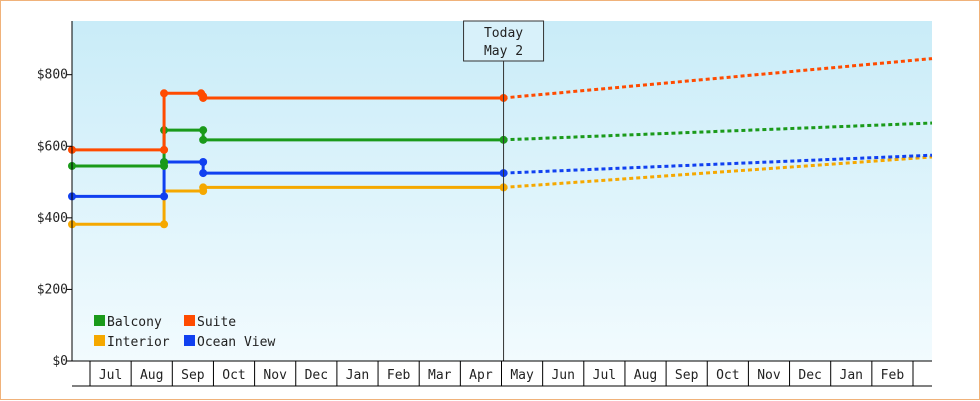 The height and width of the screenshot is (401, 980). I want to click on legend: Balcony Suite Interior Ocean View, so click(184, 332).